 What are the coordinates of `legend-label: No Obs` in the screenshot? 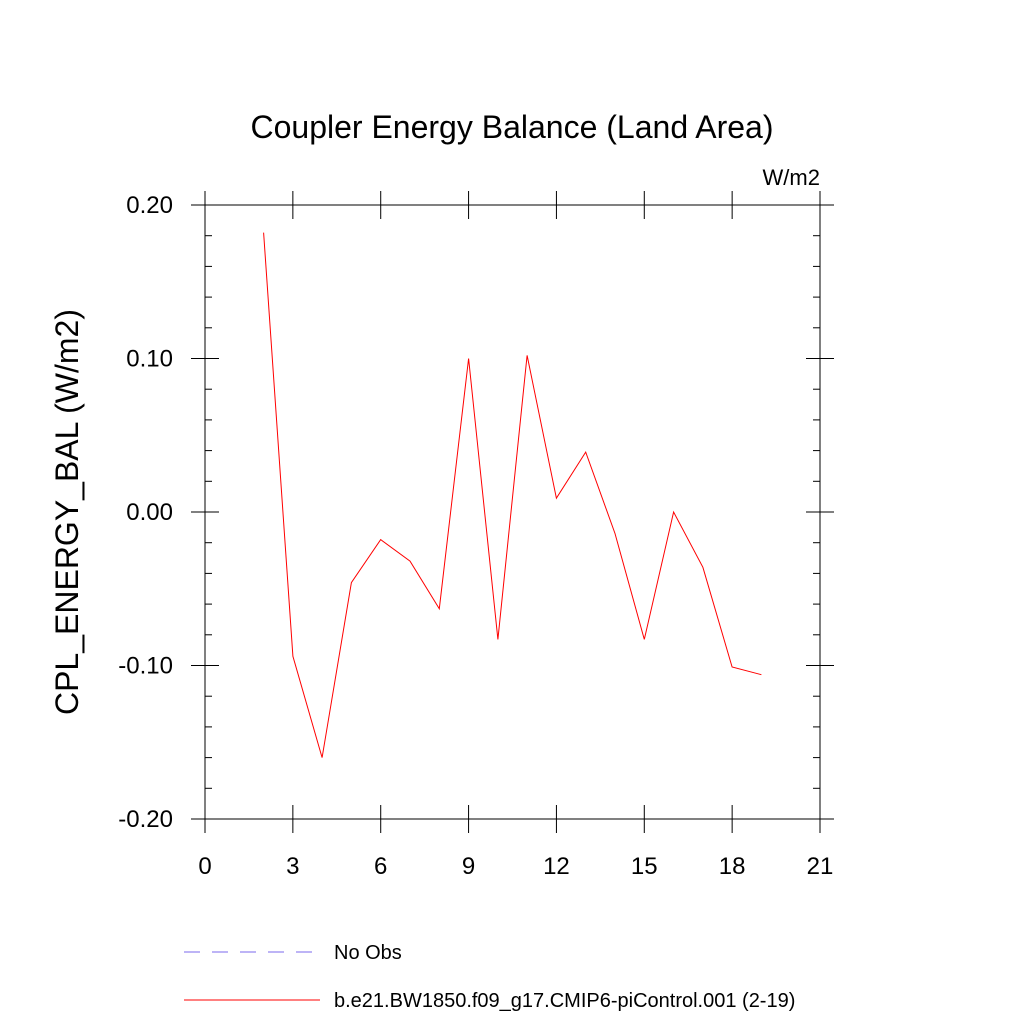 It's located at (368, 953).